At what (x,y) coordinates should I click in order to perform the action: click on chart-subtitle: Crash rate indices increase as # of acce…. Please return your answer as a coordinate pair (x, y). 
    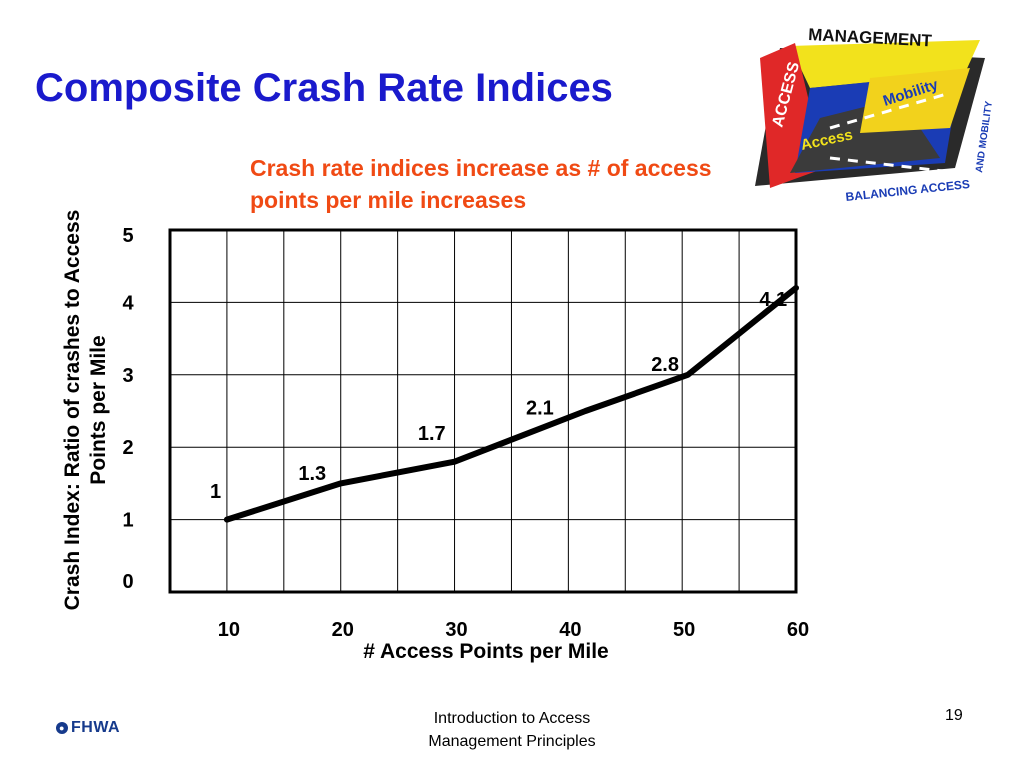
    Looking at the image, I should click on (481, 184).